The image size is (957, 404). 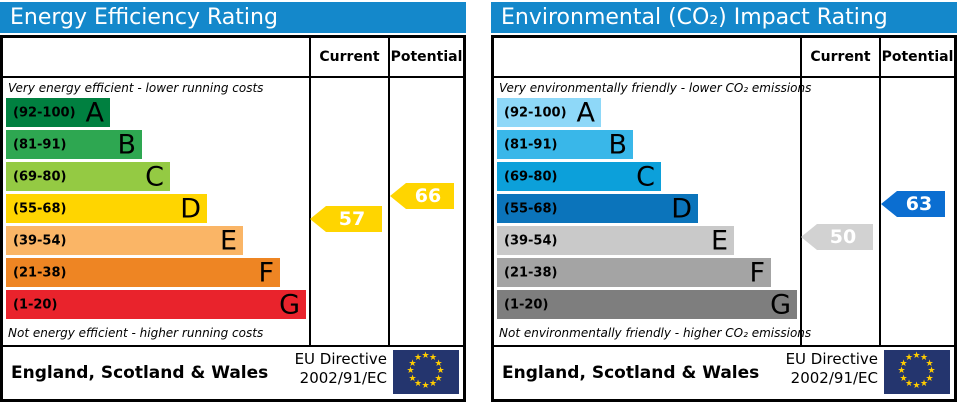 I want to click on co2-title-bar: Environmental (CO₂) Impact Rating, so click(x=724, y=17).